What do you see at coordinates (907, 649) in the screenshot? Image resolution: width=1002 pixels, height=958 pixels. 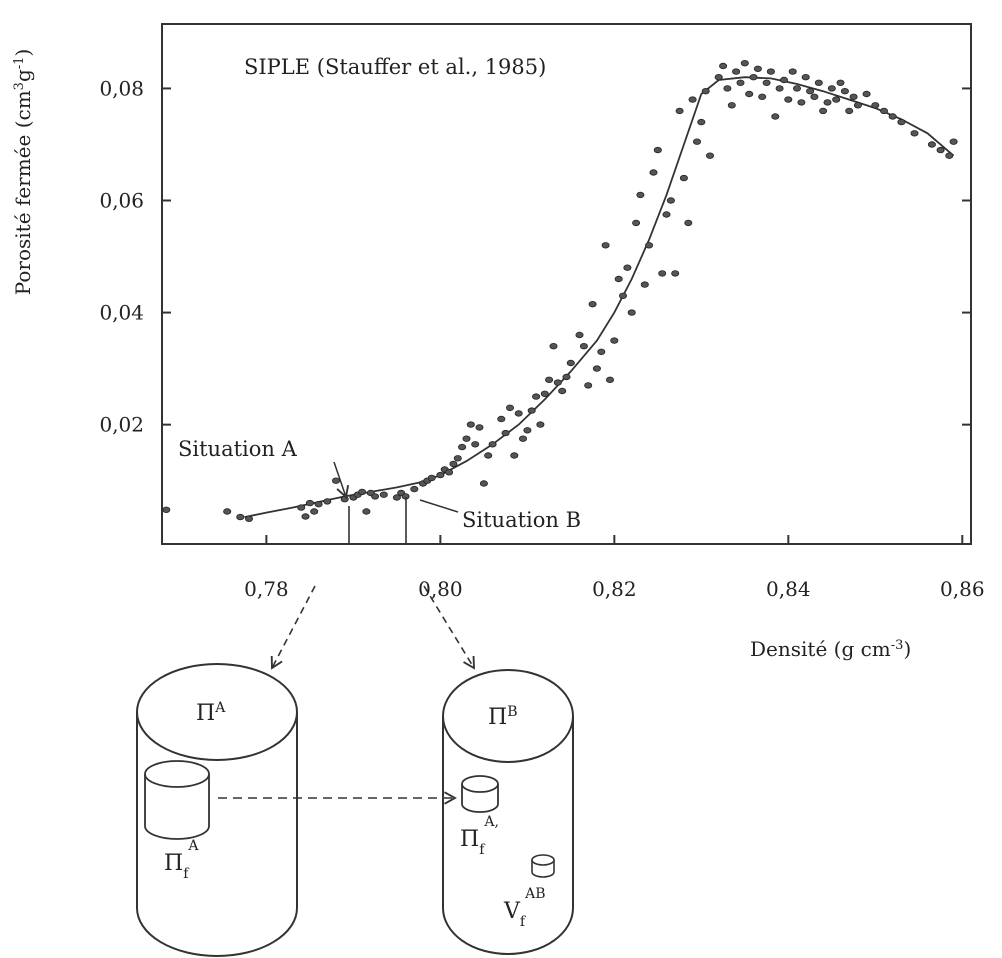 I see `x-axis-label-tail: )` at bounding box center [907, 649].